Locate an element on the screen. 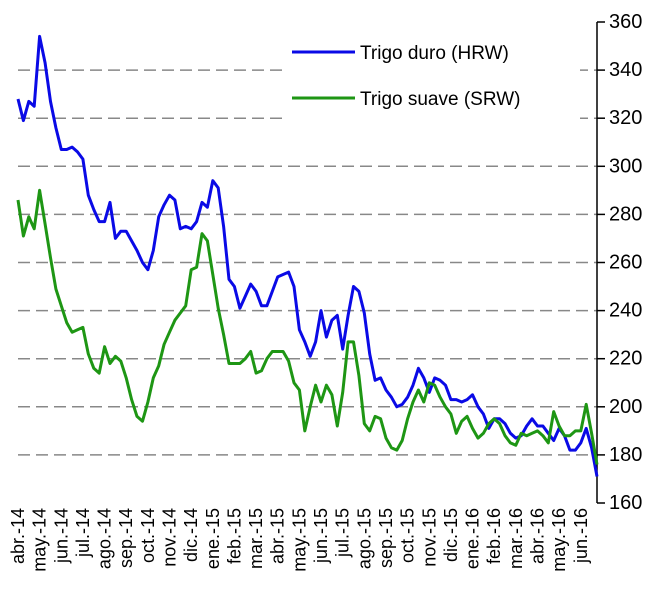 The width and height of the screenshot is (663, 604). x-tick-label: mar.-16 is located at coordinates (516, 538).